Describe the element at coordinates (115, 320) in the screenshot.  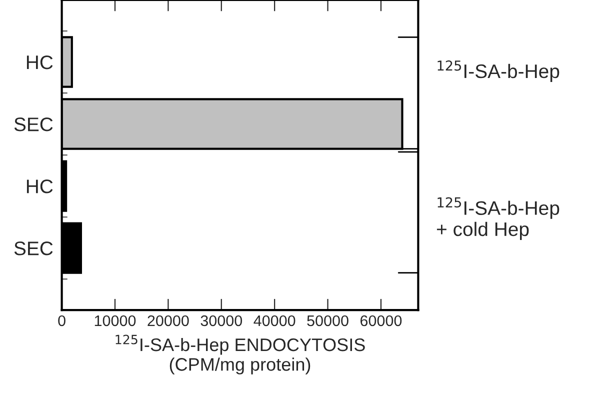
I see `x-tick-label: 10000` at that location.